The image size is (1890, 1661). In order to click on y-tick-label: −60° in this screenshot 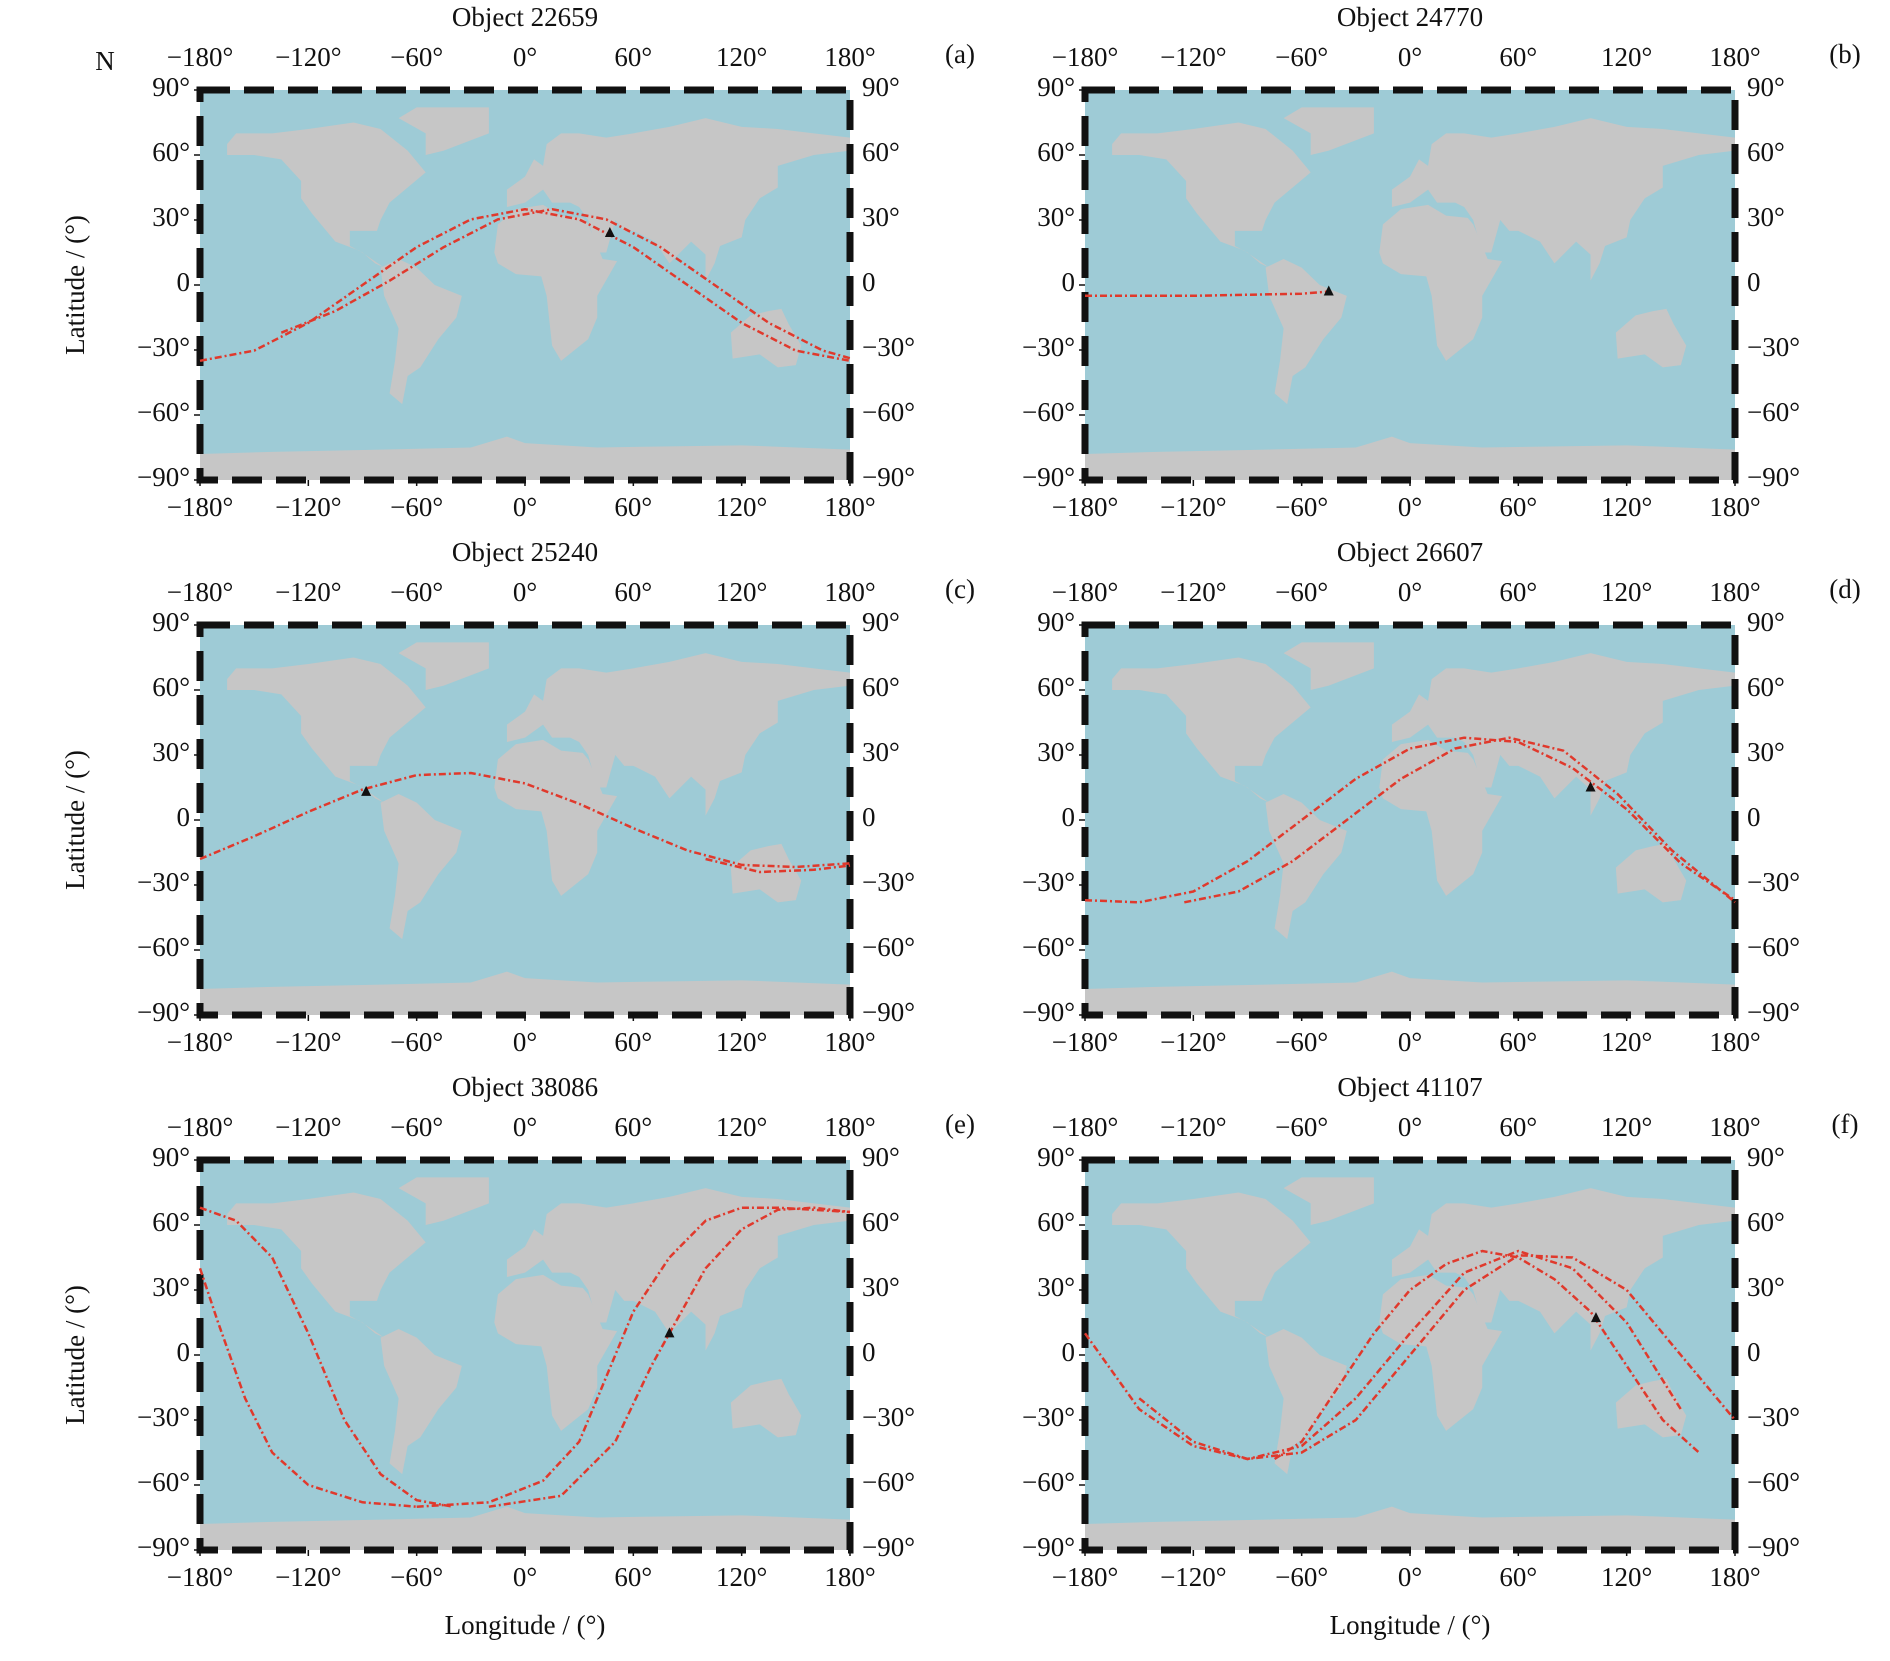, I will do `click(1048, 1482)`.